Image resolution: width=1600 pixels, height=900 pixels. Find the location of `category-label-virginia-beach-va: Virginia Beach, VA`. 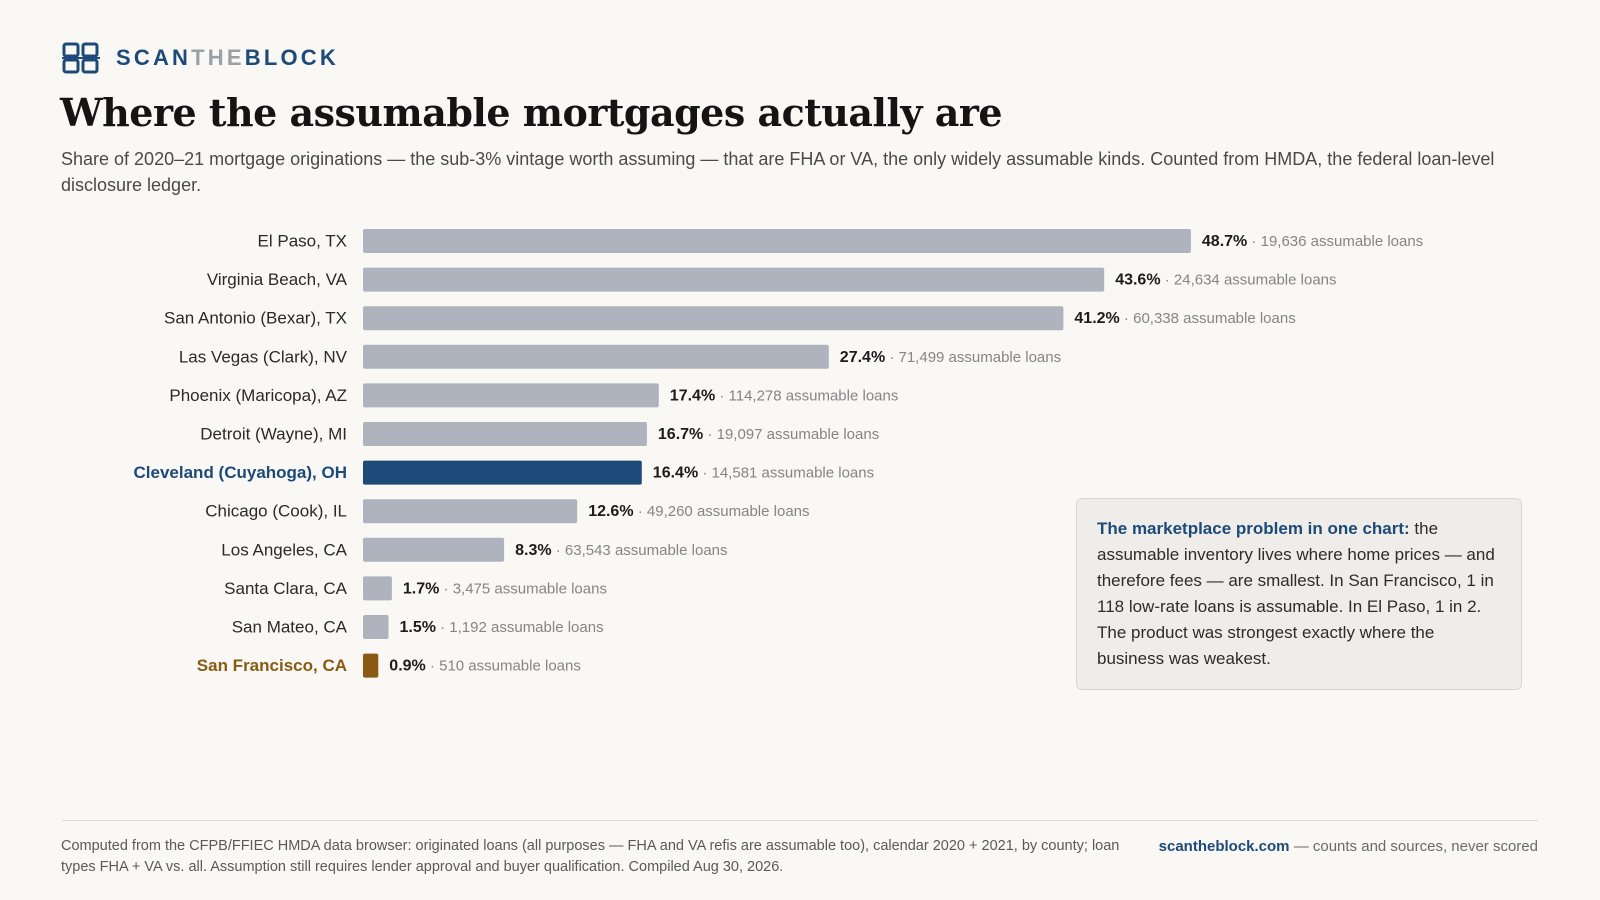

category-label-virginia-beach-va: Virginia Beach, VA is located at coordinates (277, 279).